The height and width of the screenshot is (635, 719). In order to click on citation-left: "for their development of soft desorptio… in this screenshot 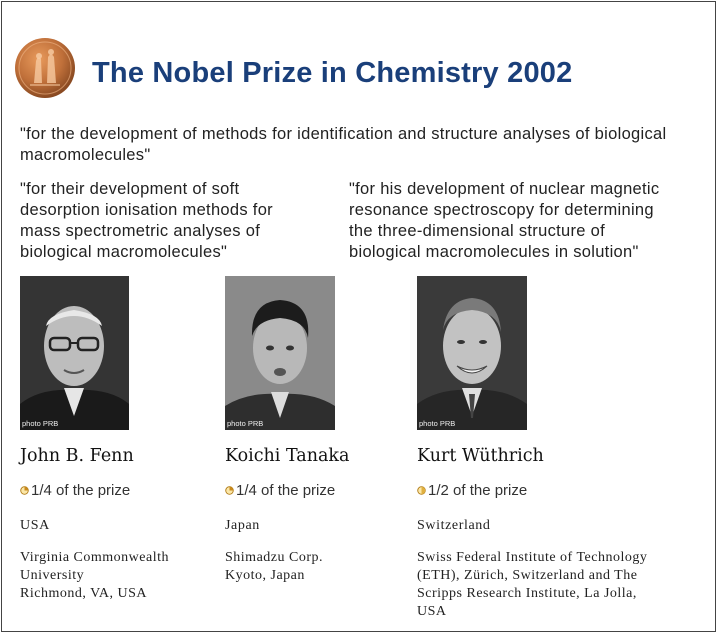, I will do `click(175, 221)`.